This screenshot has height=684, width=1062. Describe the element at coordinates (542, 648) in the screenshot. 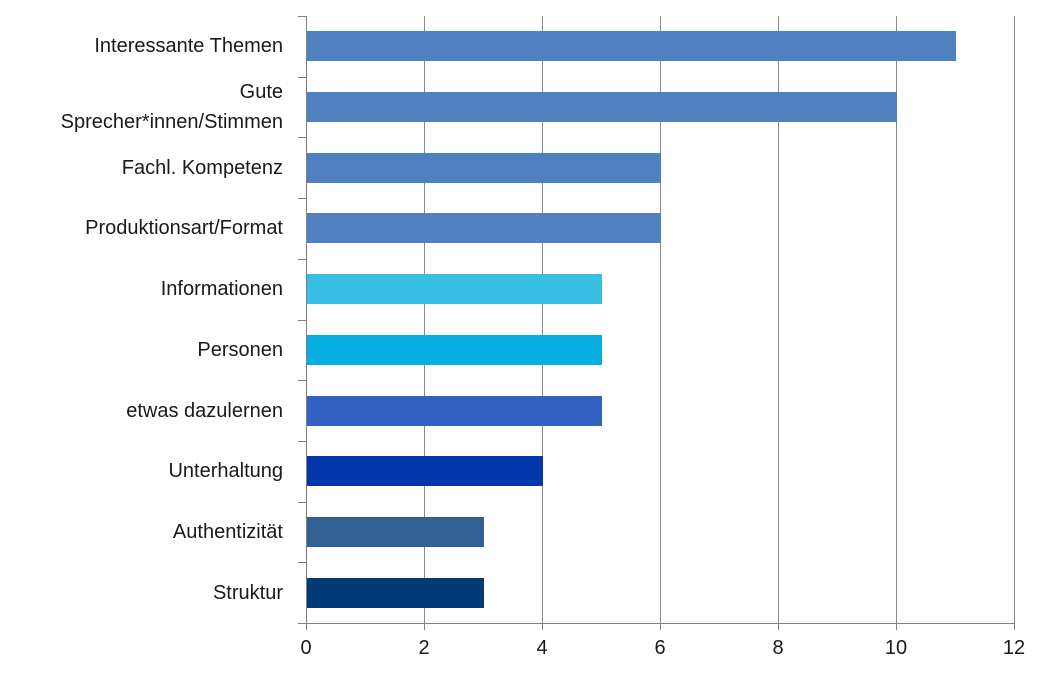

I see `x-tick-label: 4` at that location.